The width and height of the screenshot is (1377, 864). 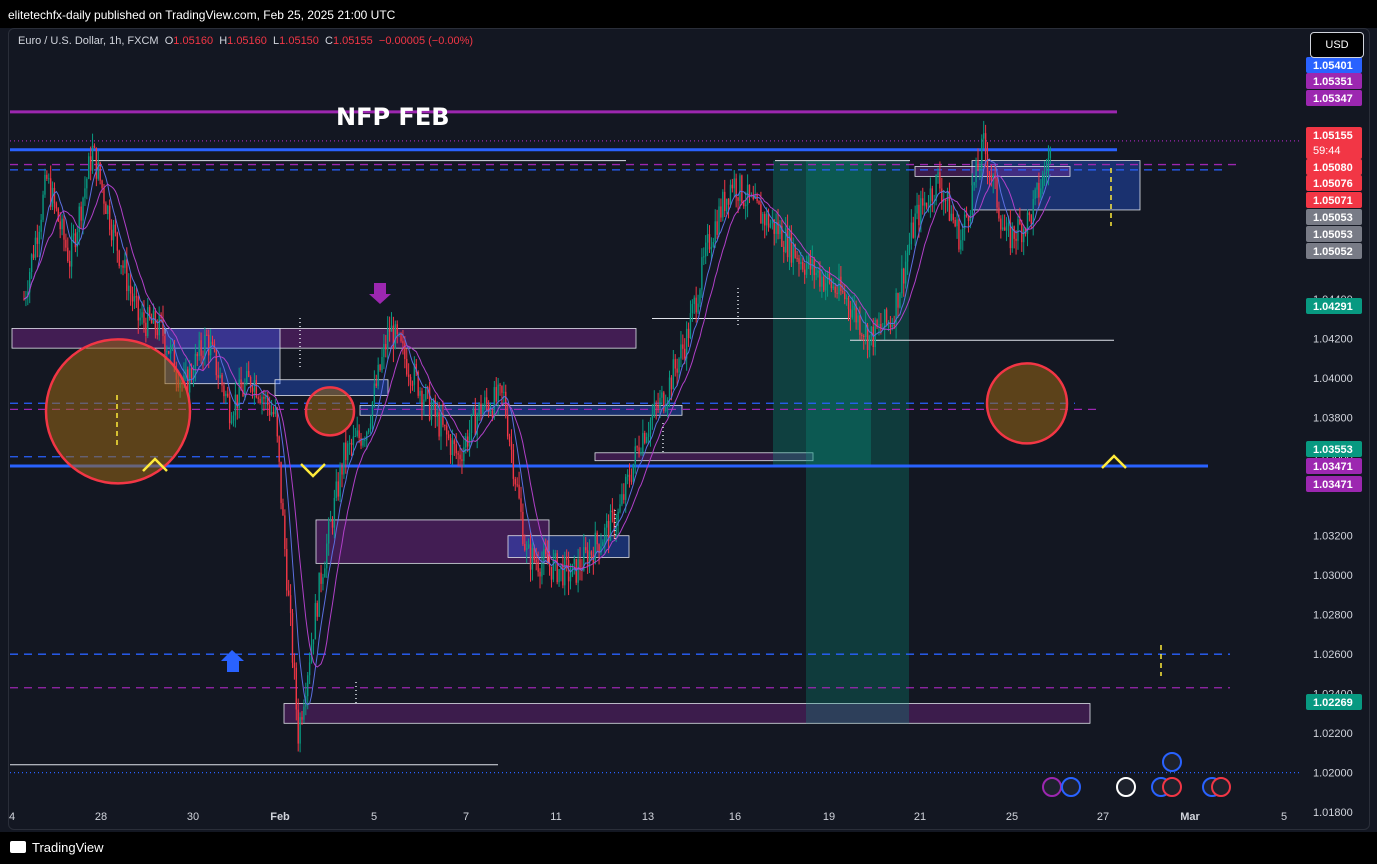 I want to click on high-value: 1.05160, so click(x=247, y=41).